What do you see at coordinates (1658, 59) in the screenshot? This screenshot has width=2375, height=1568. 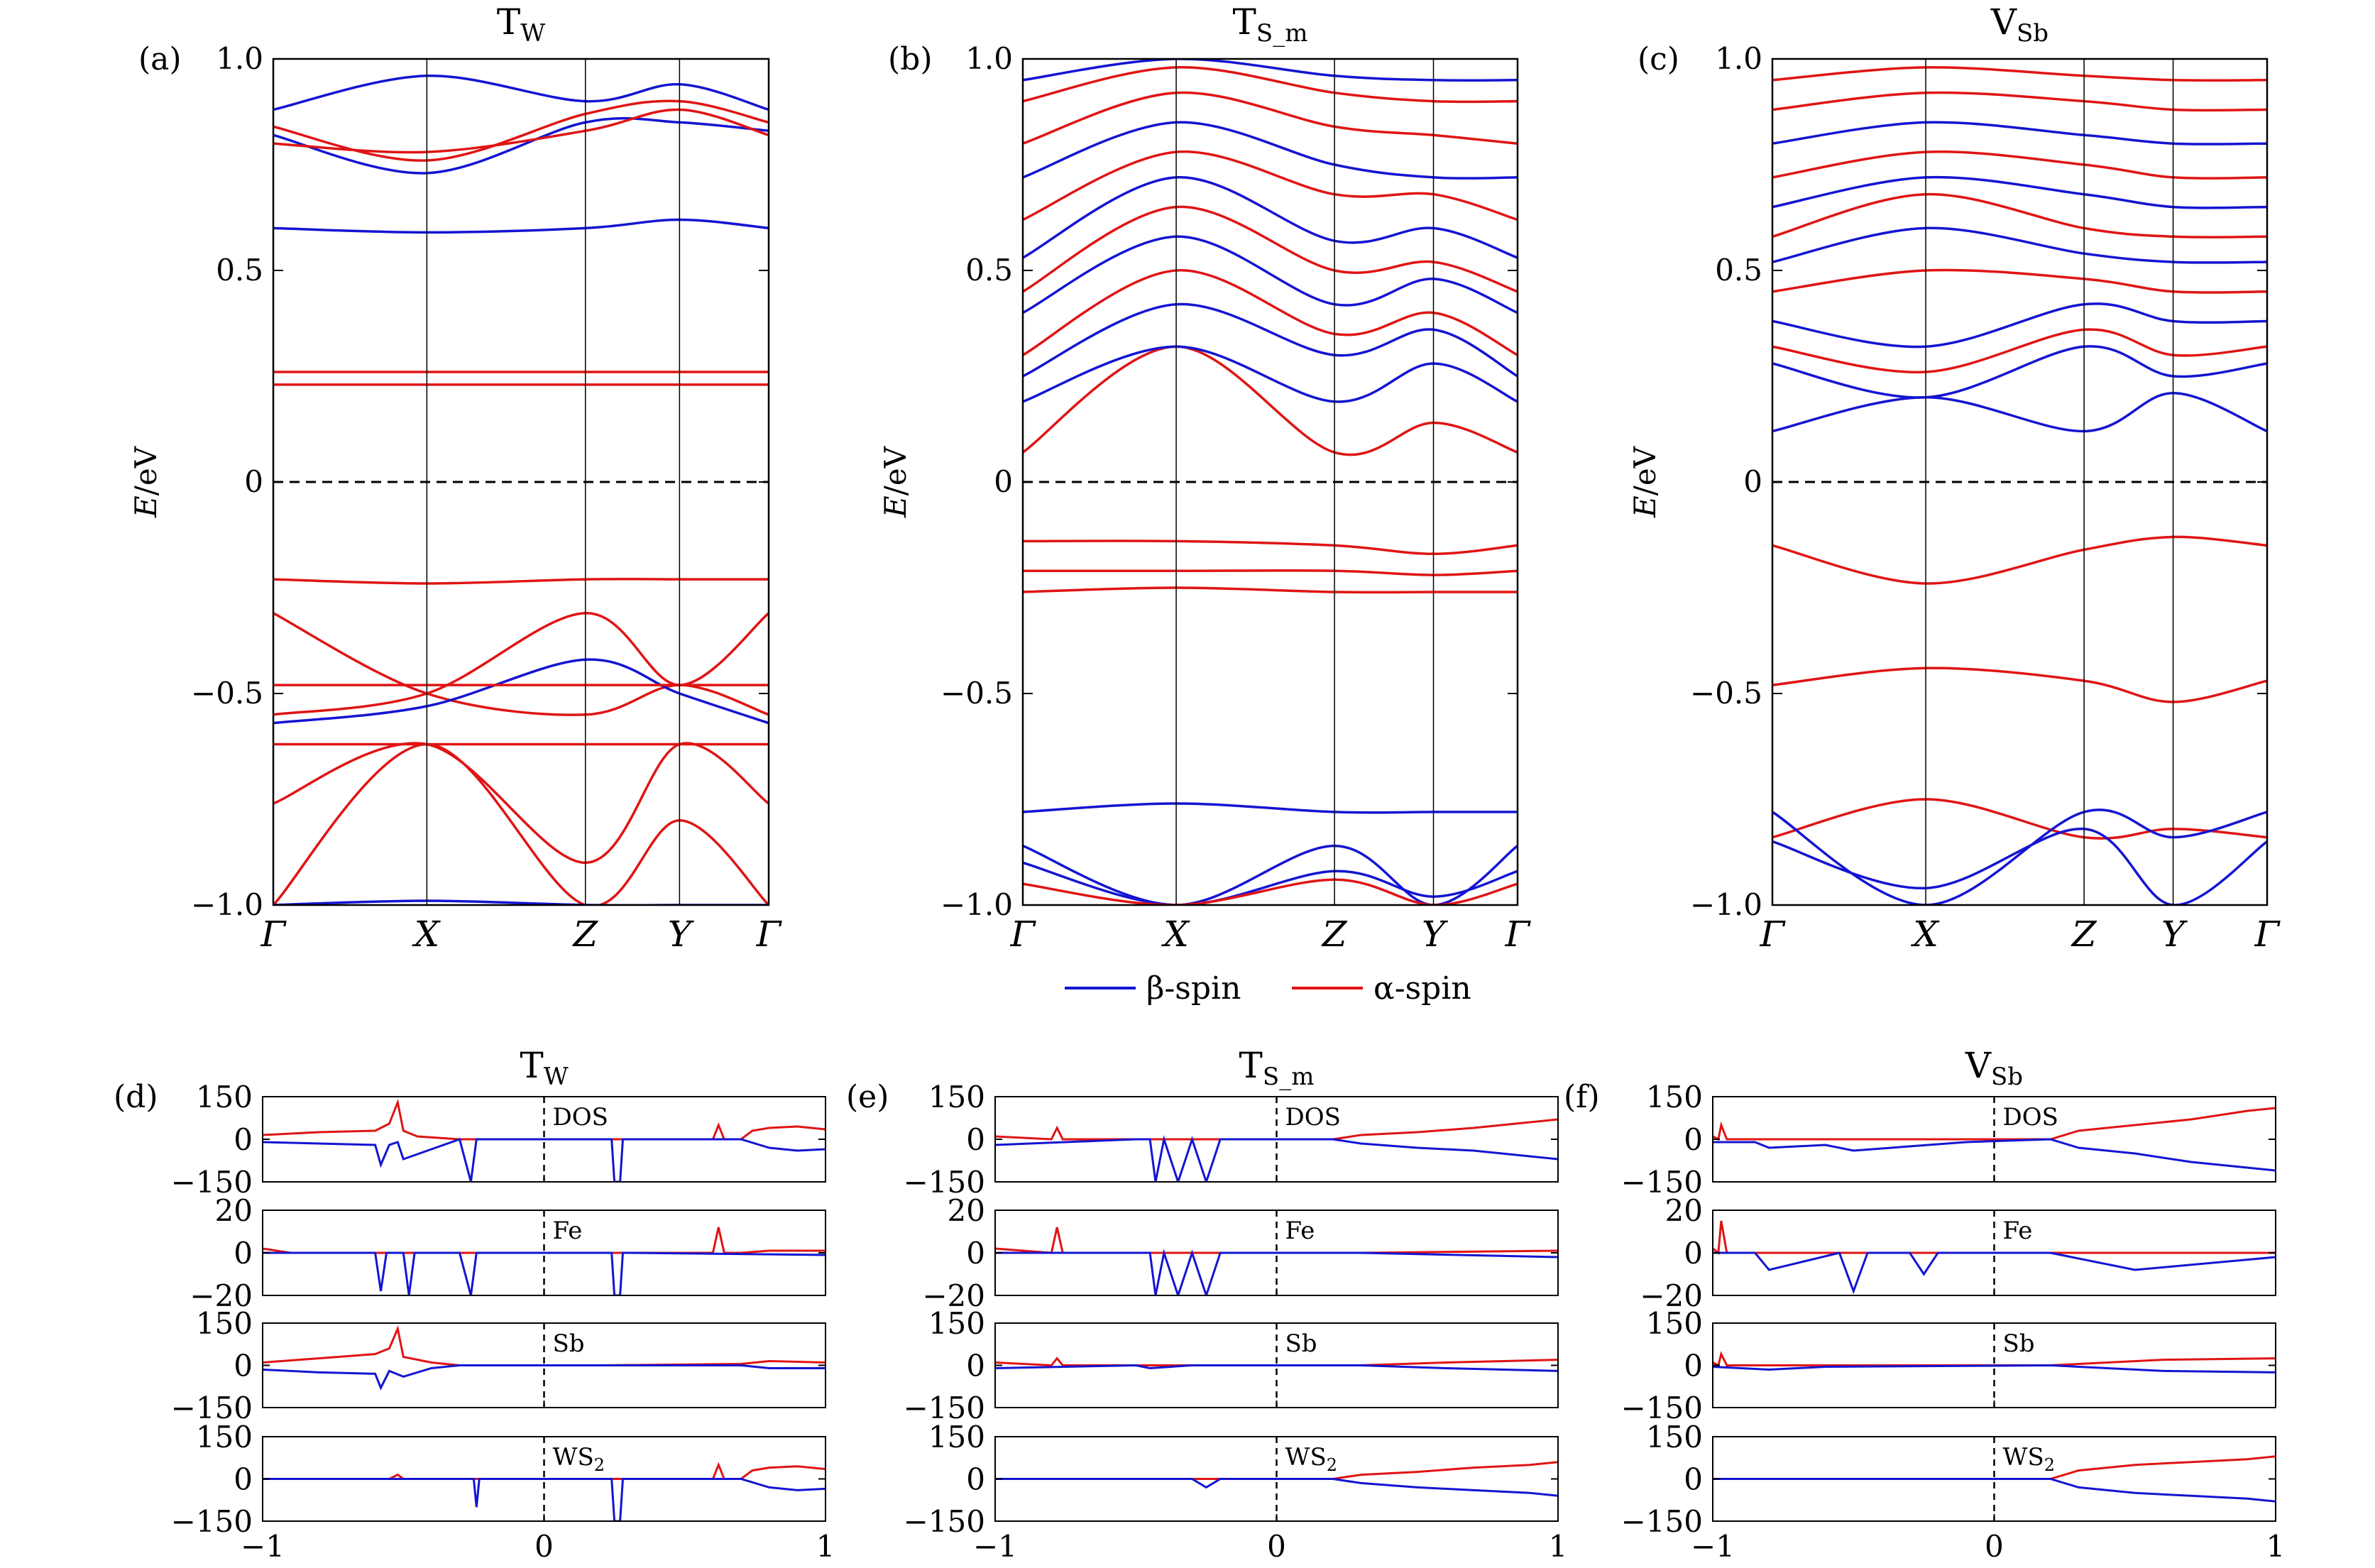 I see `panel-label: (c)` at bounding box center [1658, 59].